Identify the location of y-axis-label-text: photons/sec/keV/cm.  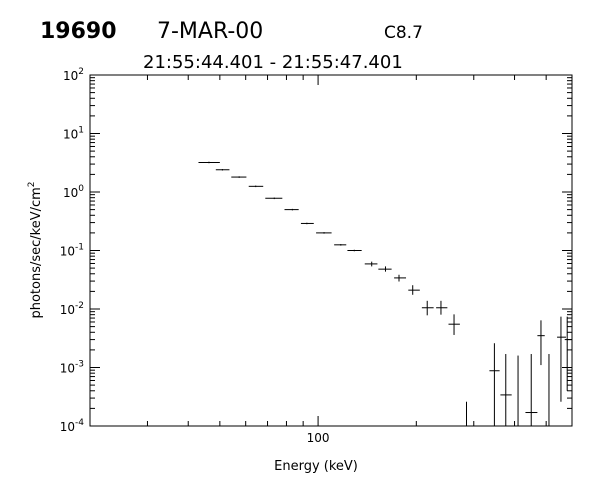
(36, 252).